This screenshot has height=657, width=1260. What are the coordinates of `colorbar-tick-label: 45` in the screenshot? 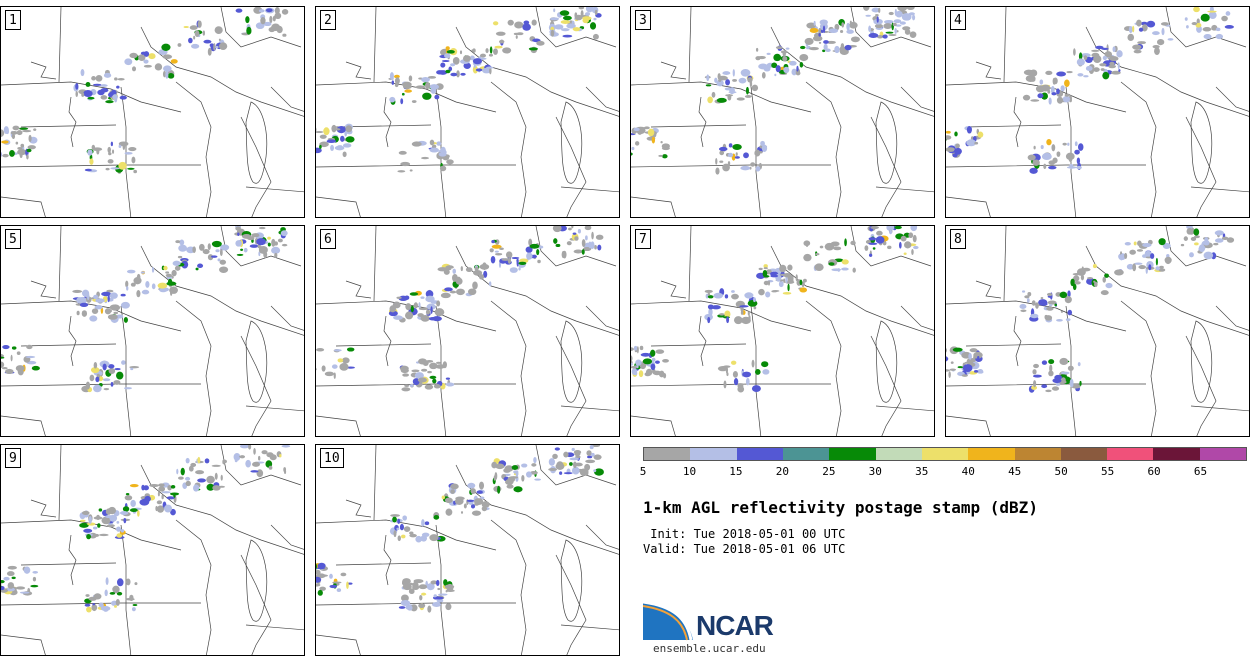 It's located at (1015, 471).